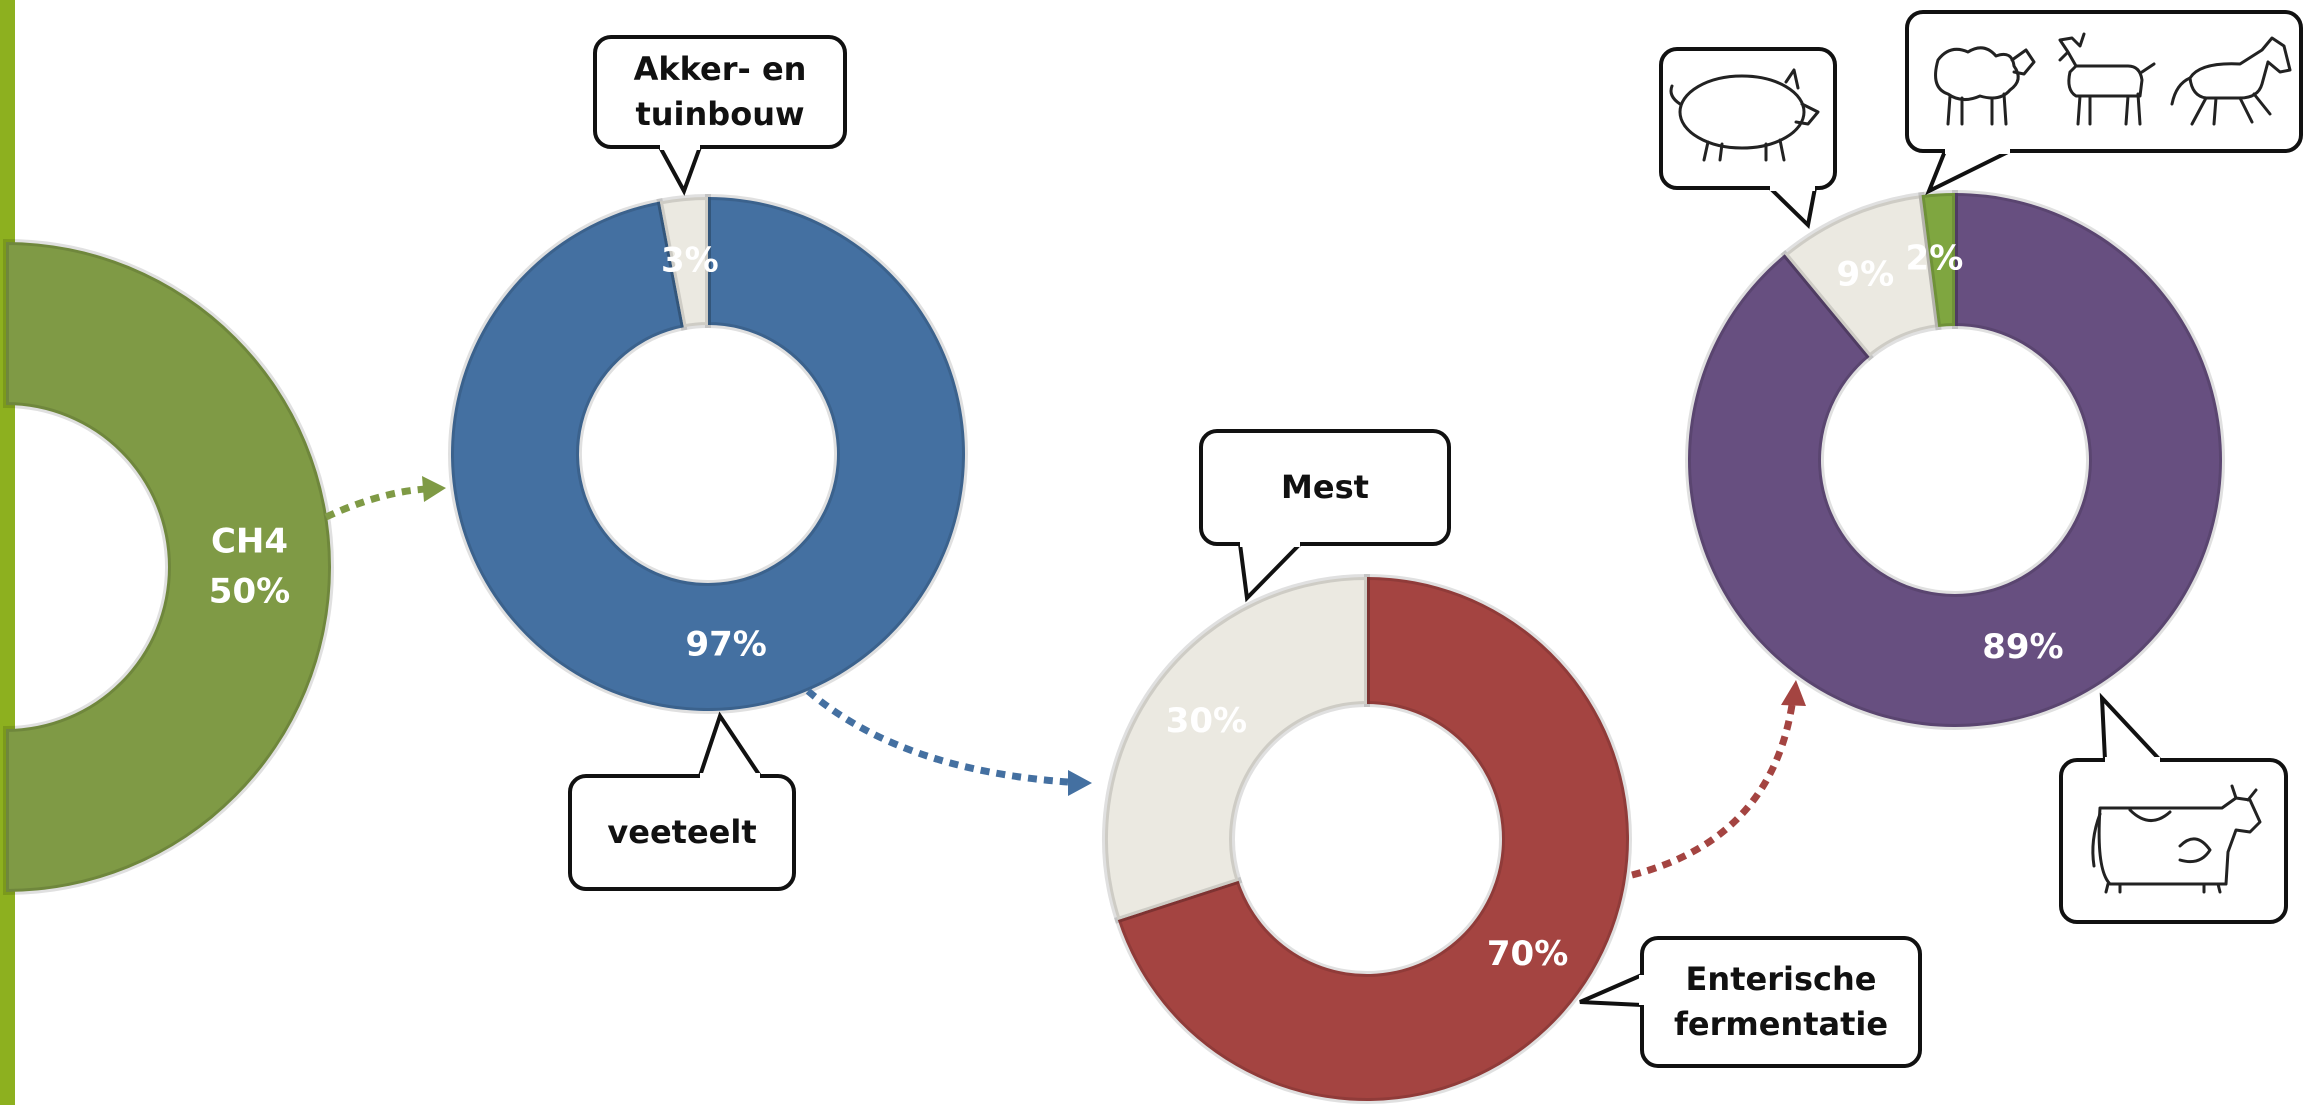  I want to click on horse-icon, so click(2231, 81).